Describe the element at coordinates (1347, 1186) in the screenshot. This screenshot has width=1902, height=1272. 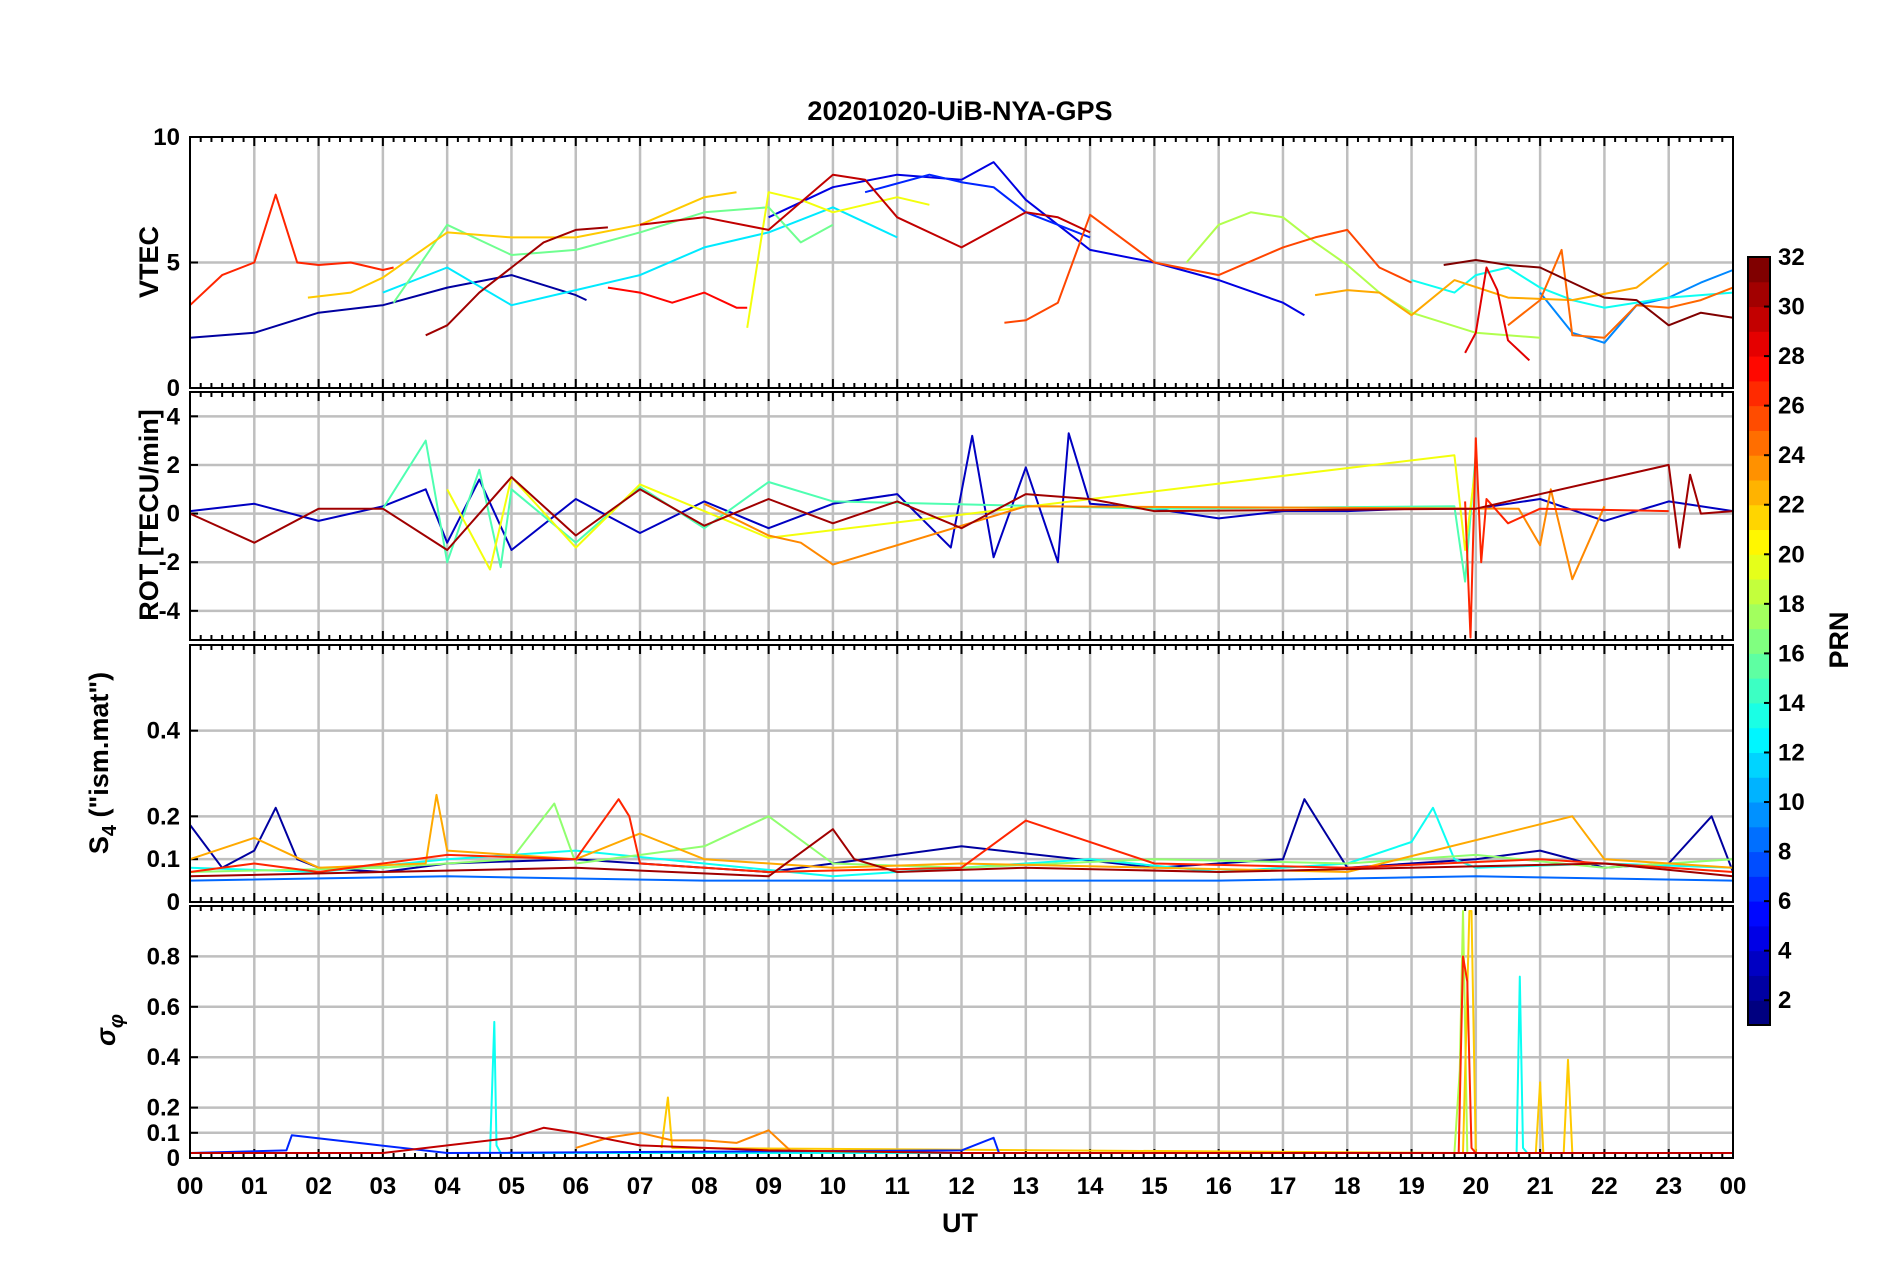
I see `x-tick-label: 18` at that location.